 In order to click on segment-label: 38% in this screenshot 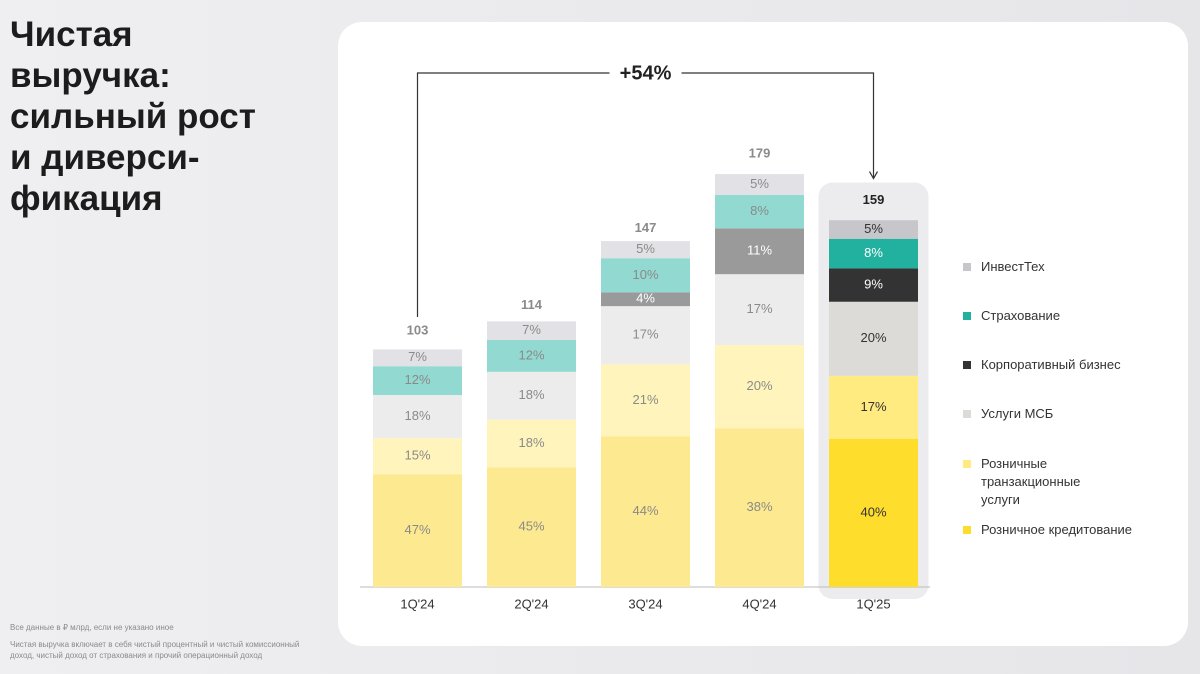, I will do `click(759, 506)`.